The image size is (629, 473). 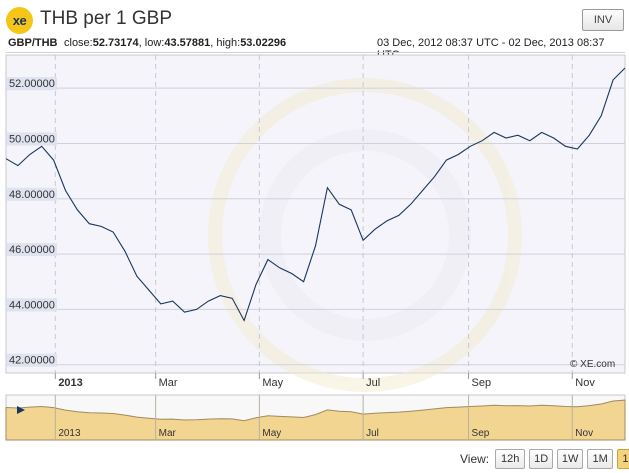 I want to click on y-tick-label: 42.00000, so click(x=32, y=361).